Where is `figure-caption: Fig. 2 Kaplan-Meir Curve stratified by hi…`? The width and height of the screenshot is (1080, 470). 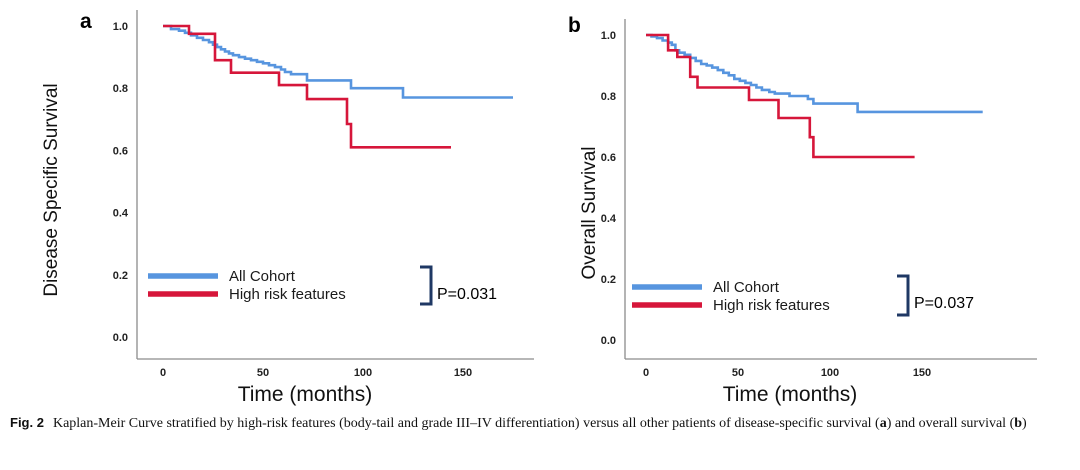
figure-caption: Fig. 2 Kaplan-Meir Curve stratified by hi… is located at coordinates (541, 424).